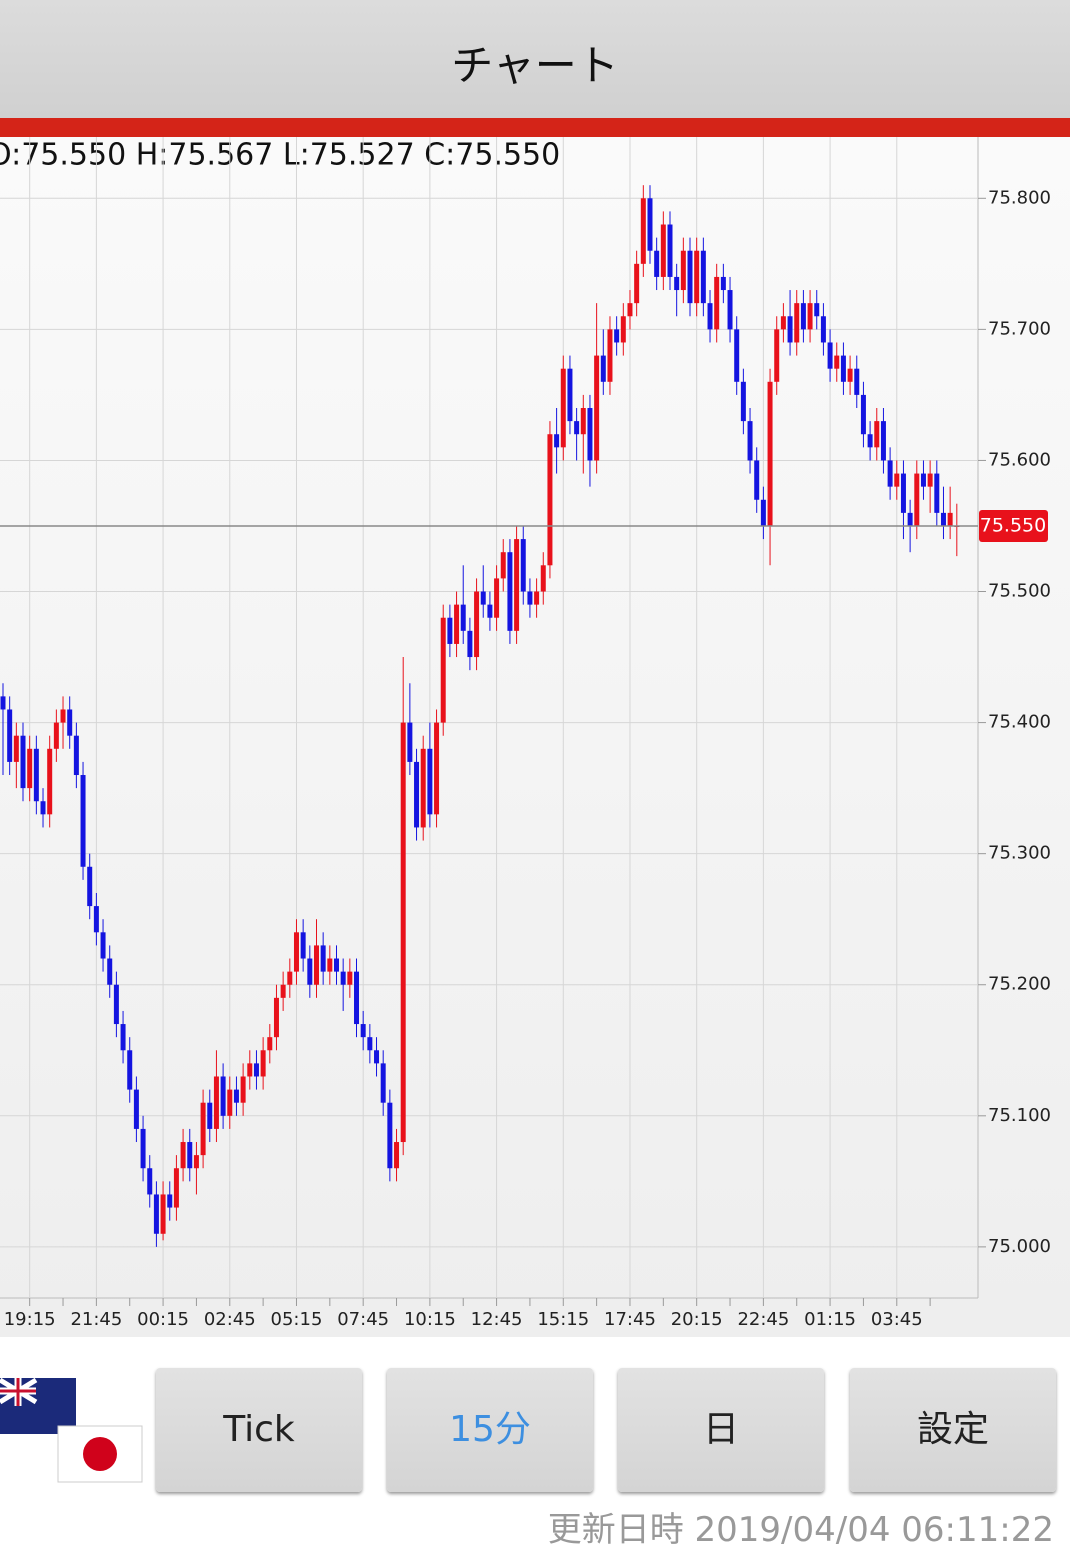 This screenshot has width=1070, height=1551. What do you see at coordinates (280, 155) in the screenshot?
I see `ohlc-info: O:75.550 H:75.567 L:75.527 C:75.550` at bounding box center [280, 155].